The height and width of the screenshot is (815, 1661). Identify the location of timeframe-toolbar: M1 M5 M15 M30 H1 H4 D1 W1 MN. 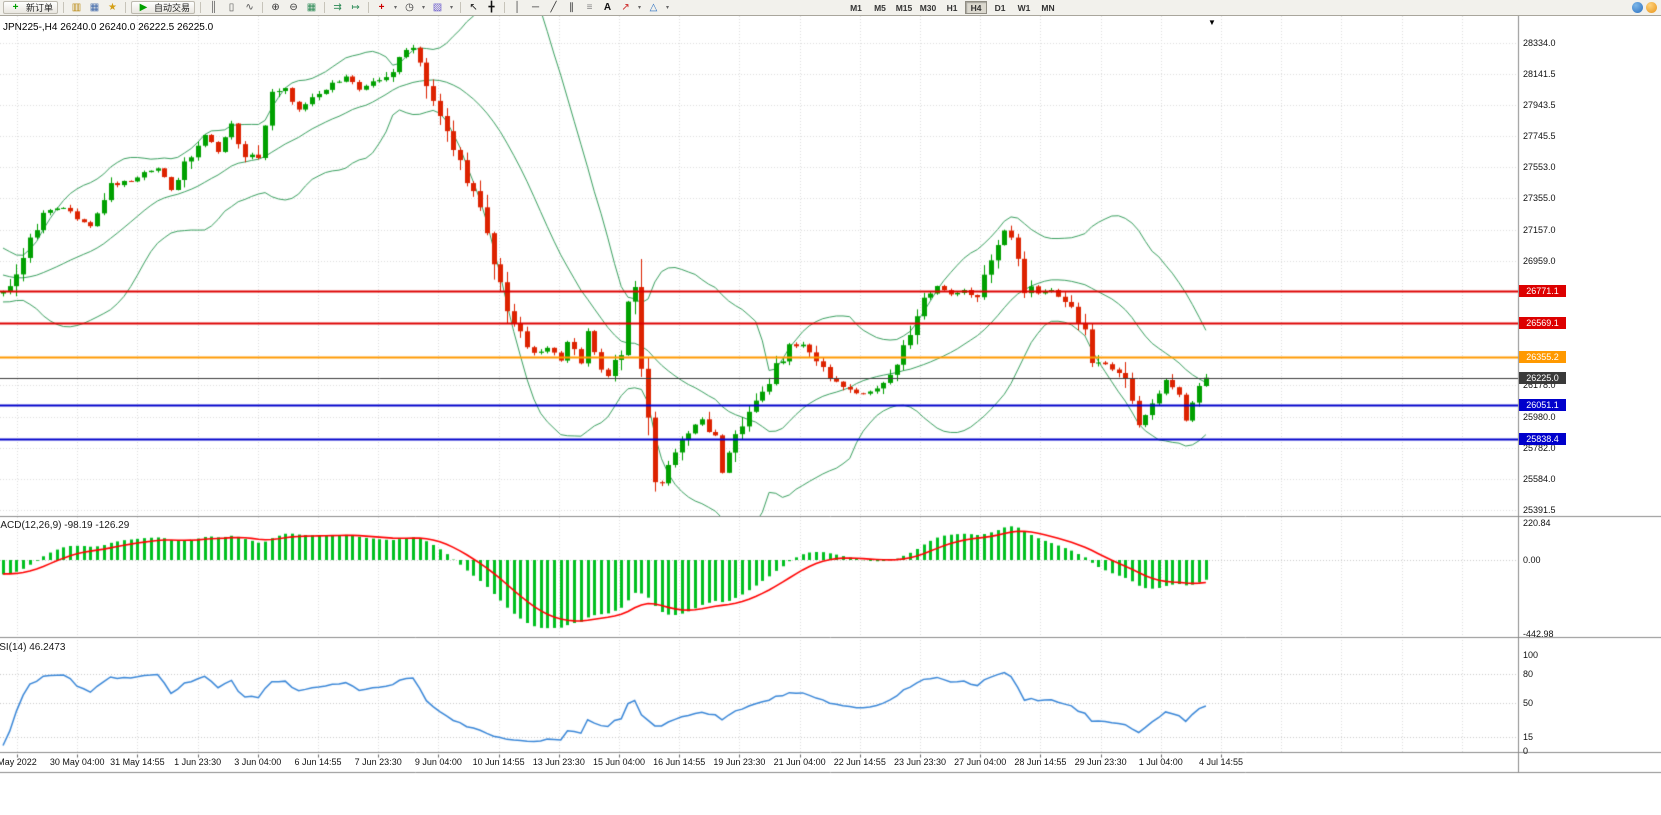
(952, 7).